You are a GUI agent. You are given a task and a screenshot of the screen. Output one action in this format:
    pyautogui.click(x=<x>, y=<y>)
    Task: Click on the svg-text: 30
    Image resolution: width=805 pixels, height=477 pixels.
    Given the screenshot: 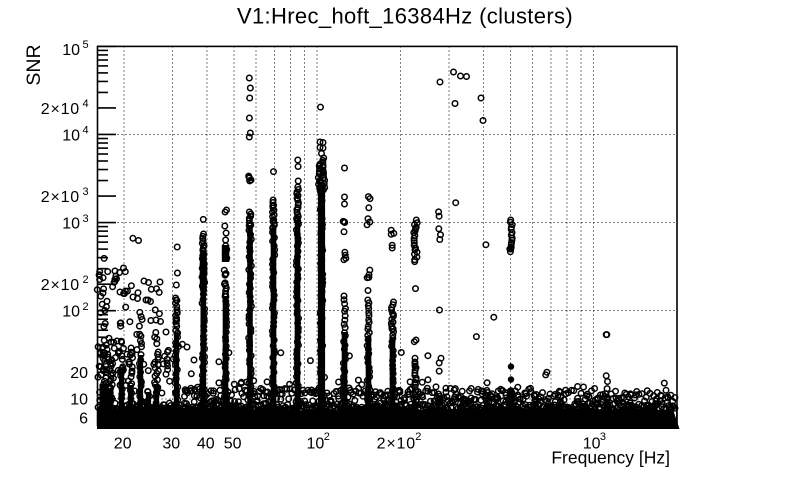 What is the action you would take?
    pyautogui.click(x=171, y=443)
    